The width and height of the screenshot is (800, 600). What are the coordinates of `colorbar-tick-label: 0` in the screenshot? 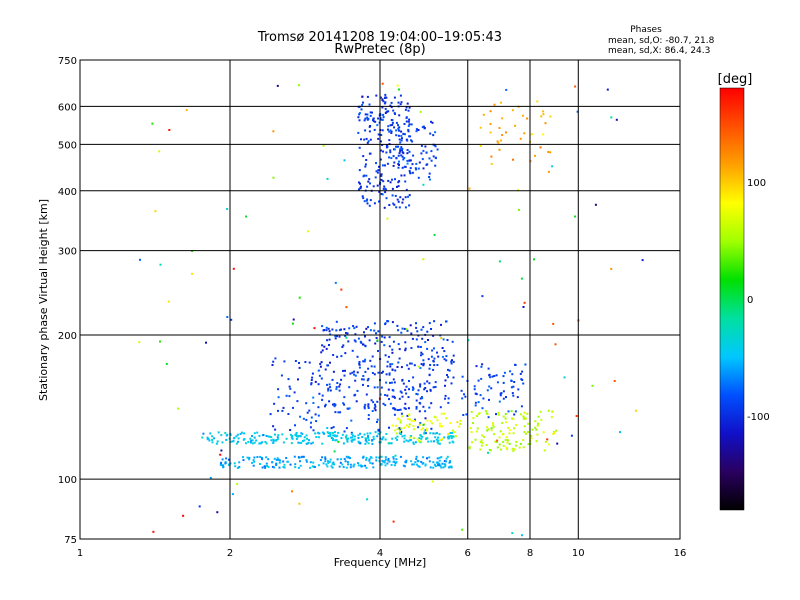 It's located at (750, 300).